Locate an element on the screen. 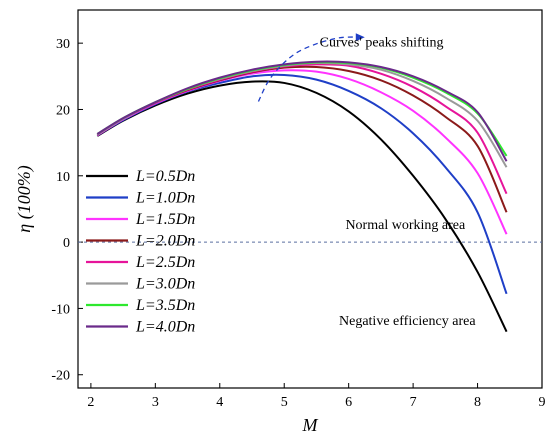 Image resolution: width=550 pixels, height=439 pixels. peak-shift-arrow-head is located at coordinates (360, 37).